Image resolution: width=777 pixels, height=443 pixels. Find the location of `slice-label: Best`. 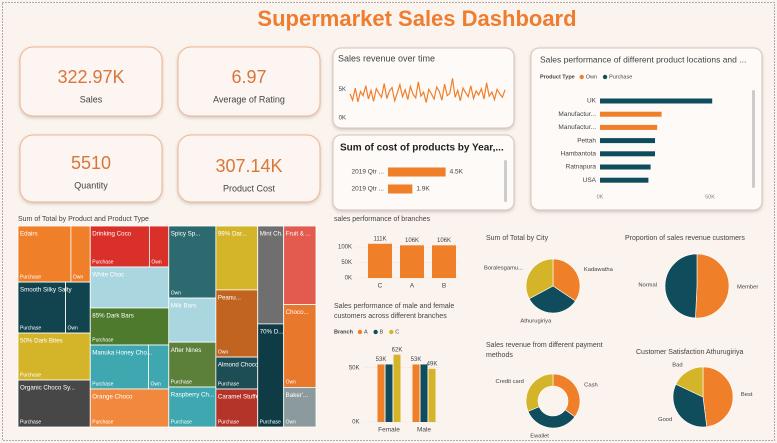

slice-label: Best is located at coordinates (747, 395).